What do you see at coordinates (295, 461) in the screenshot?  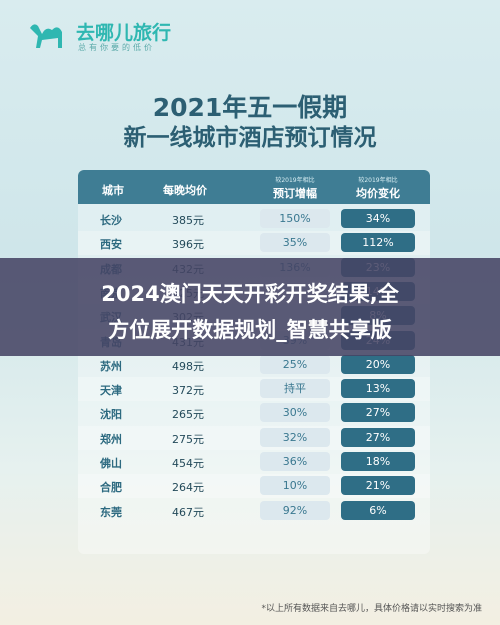 I see `booking-growth: 36%` at bounding box center [295, 461].